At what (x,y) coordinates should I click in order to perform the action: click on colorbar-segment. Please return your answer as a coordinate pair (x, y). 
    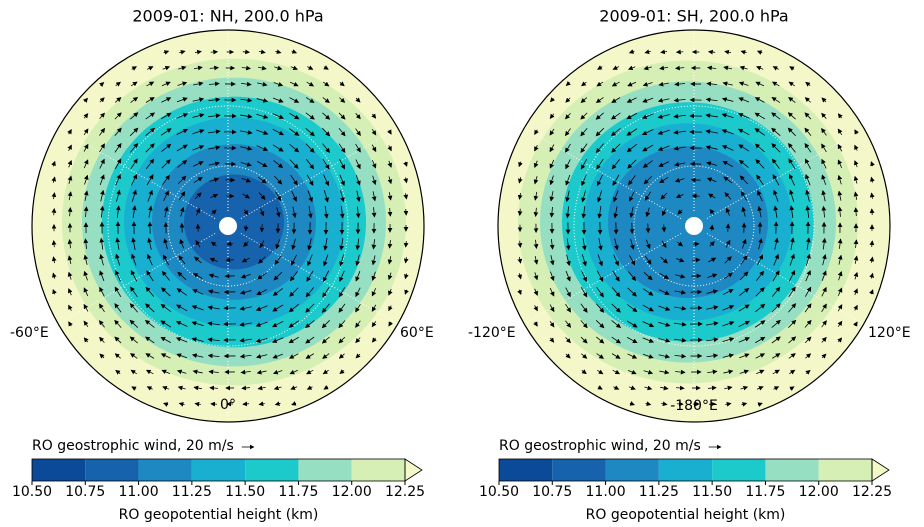
    Looking at the image, I should click on (739, 470).